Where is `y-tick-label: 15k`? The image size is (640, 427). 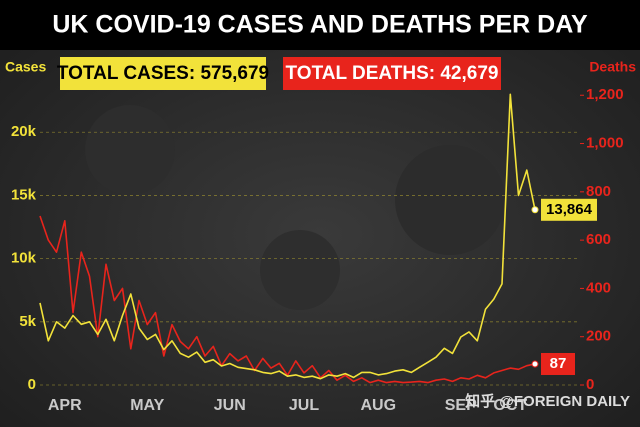
y-tick-label: 15k is located at coordinates (24, 194).